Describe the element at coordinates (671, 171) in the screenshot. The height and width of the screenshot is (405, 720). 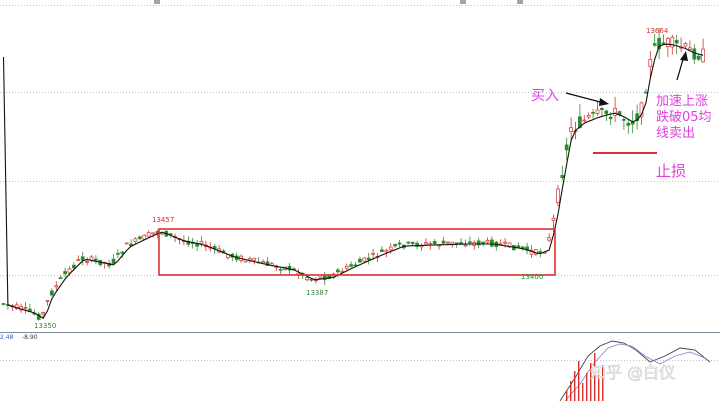
I see `stop-loss-label: 止损` at that location.